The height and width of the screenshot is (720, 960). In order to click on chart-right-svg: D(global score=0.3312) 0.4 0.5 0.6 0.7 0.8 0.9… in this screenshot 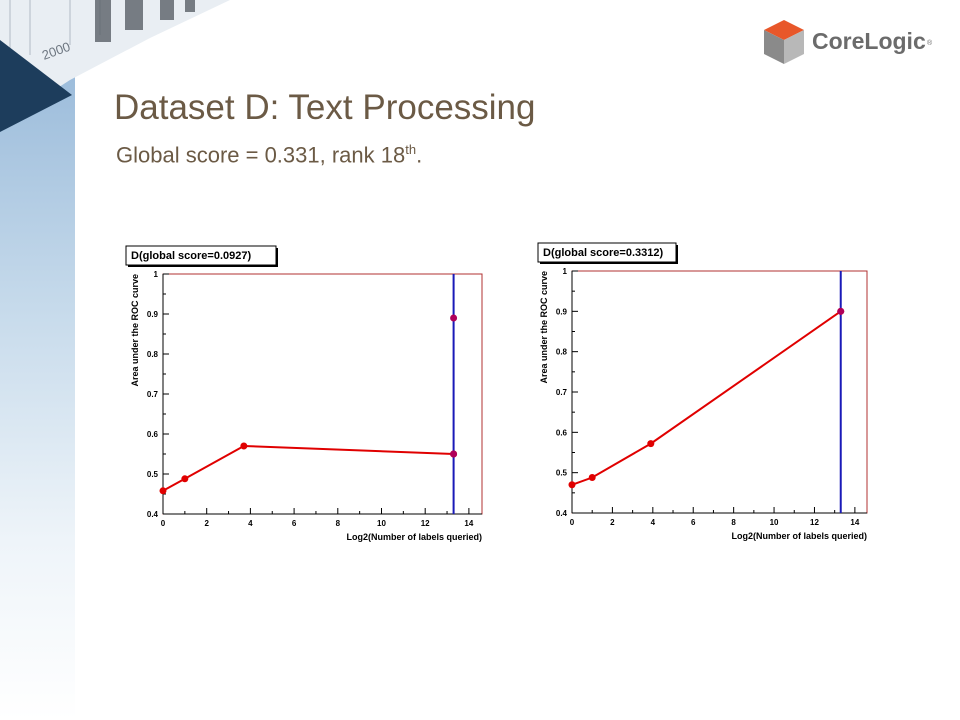, I will do `click(702, 391)`.